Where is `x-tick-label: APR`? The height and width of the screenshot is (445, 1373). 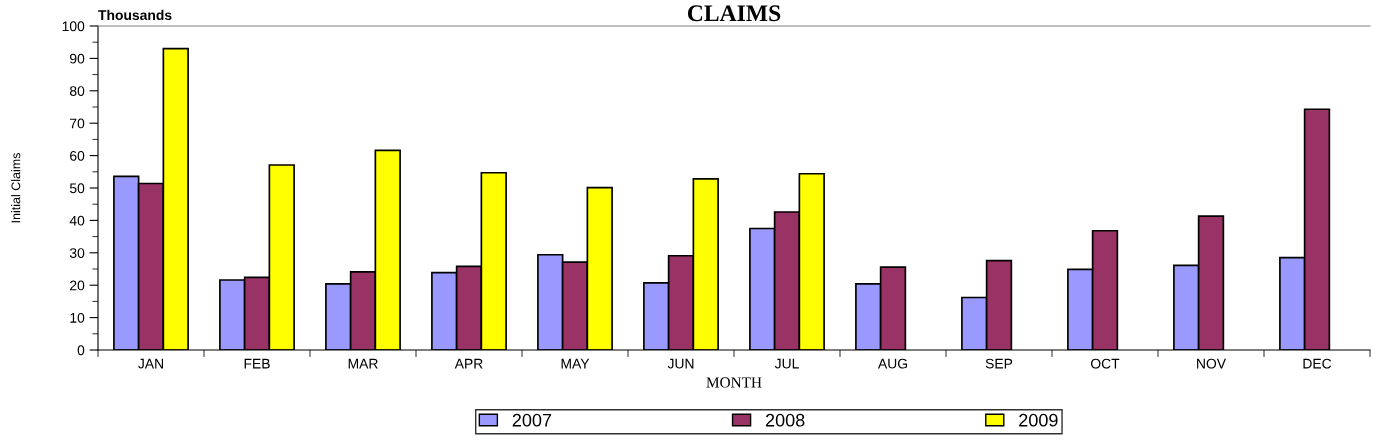
x-tick-label: APR is located at coordinates (468, 363).